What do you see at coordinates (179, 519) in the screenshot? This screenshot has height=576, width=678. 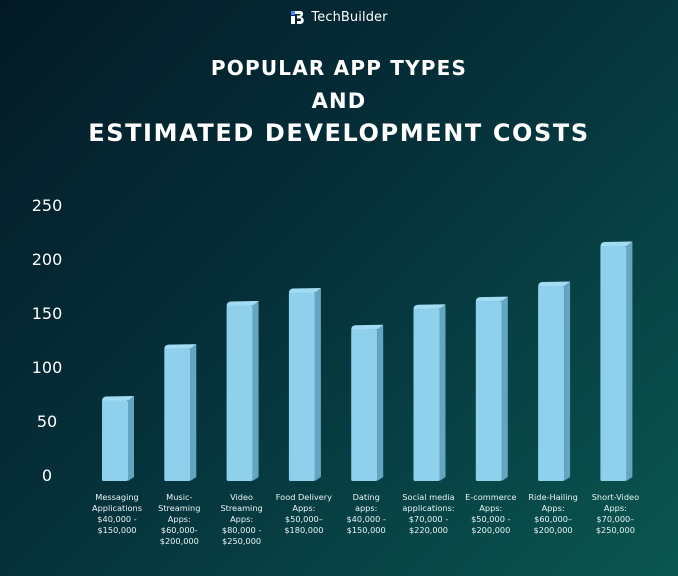 I see `x-tick-label: Music- Streaming Apps: $60,000- $200,000` at bounding box center [179, 519].